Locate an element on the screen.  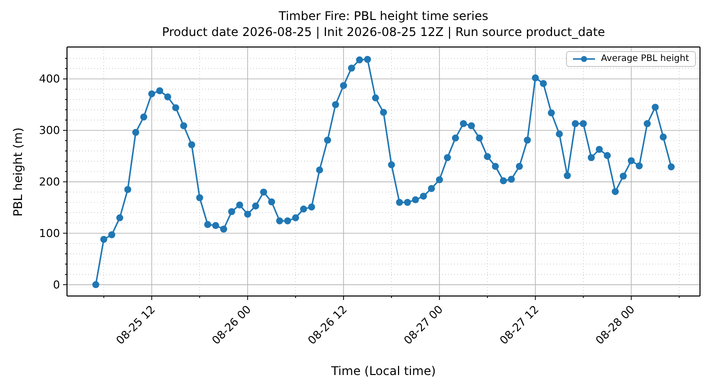
chart-subtitle: Product date 2026-08-25 | Init 2026-08-25 12Z | Run source product_date is located at coordinates (383, 32).